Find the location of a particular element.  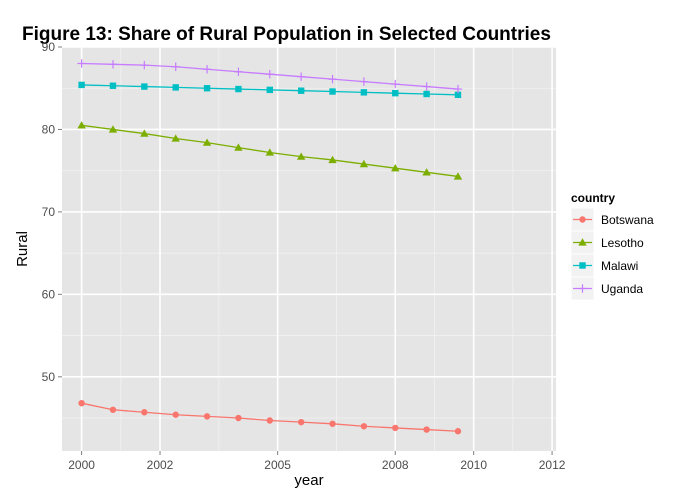

x-tick-label: 2000 is located at coordinates (81, 465).